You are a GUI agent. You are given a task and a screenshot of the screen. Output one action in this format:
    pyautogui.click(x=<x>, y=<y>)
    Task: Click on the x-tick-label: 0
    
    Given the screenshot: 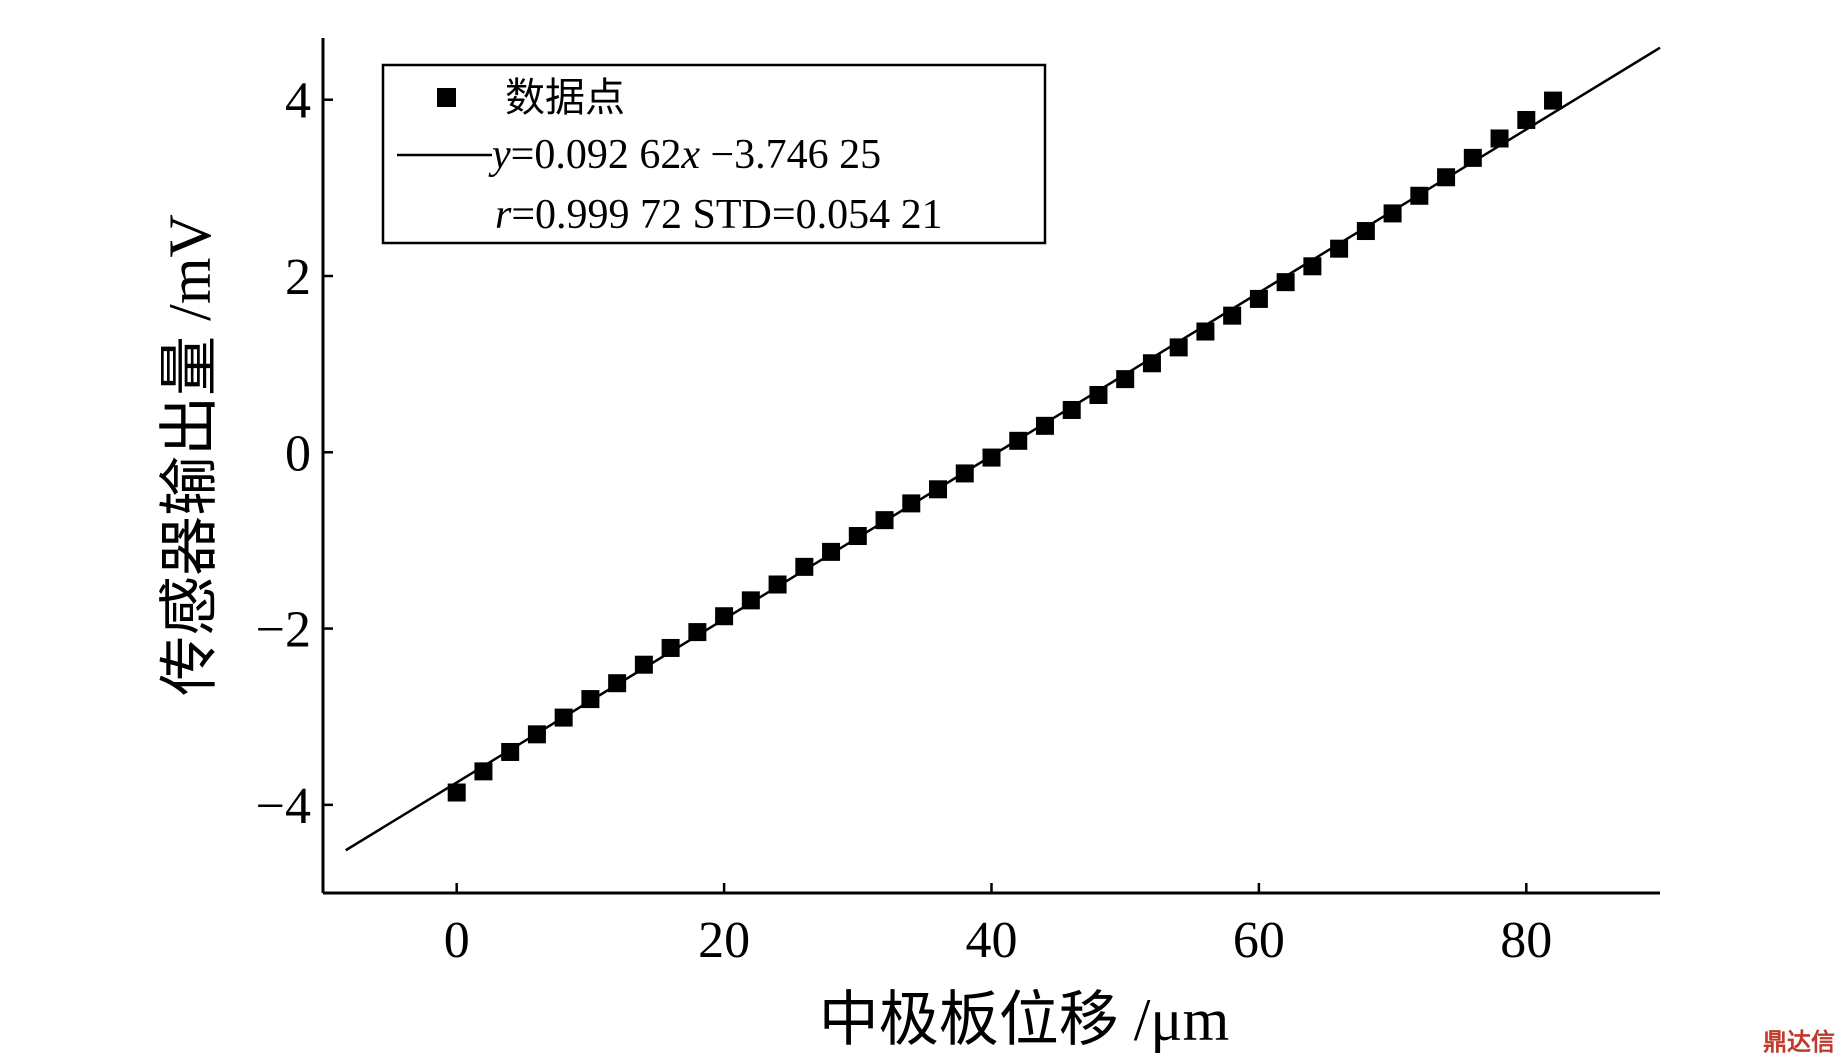 What is the action you would take?
    pyautogui.click(x=457, y=940)
    